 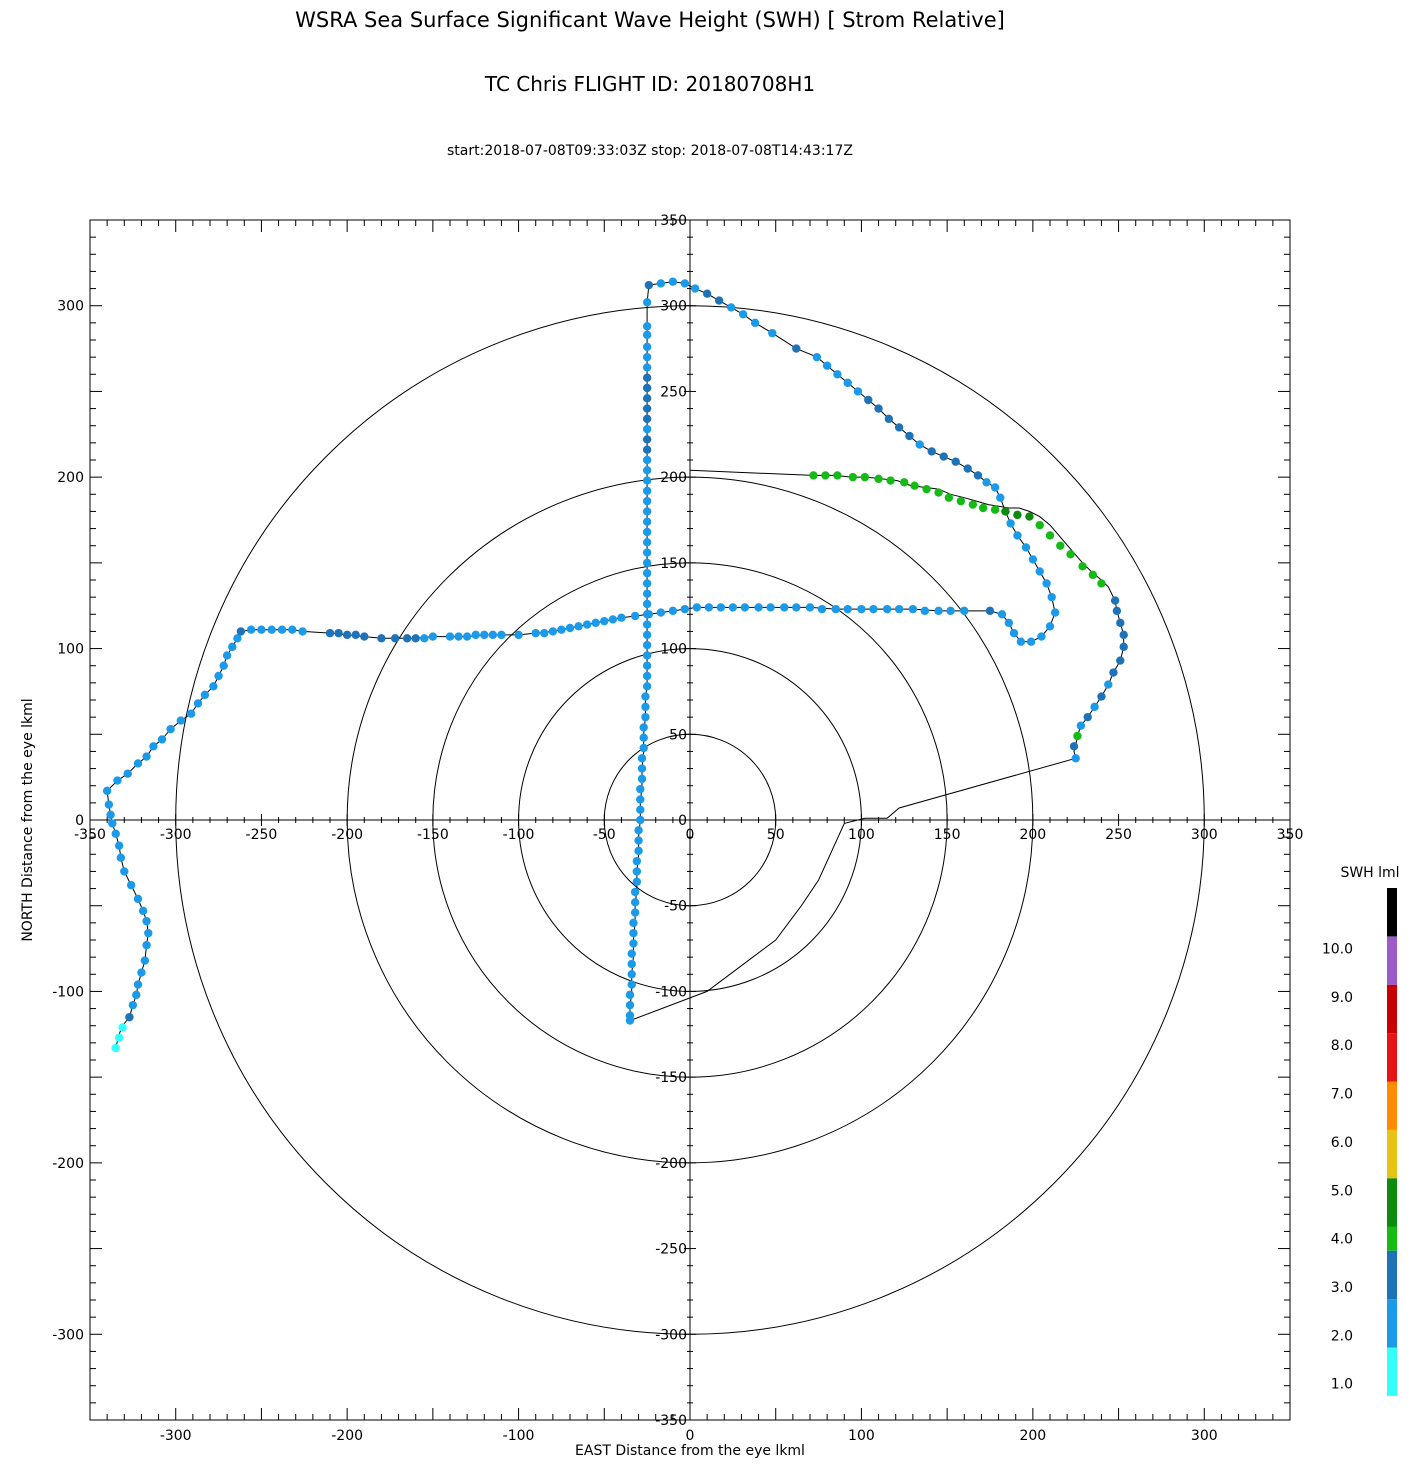 I want to click on center-y-tick-label: 0, so click(x=682, y=821).